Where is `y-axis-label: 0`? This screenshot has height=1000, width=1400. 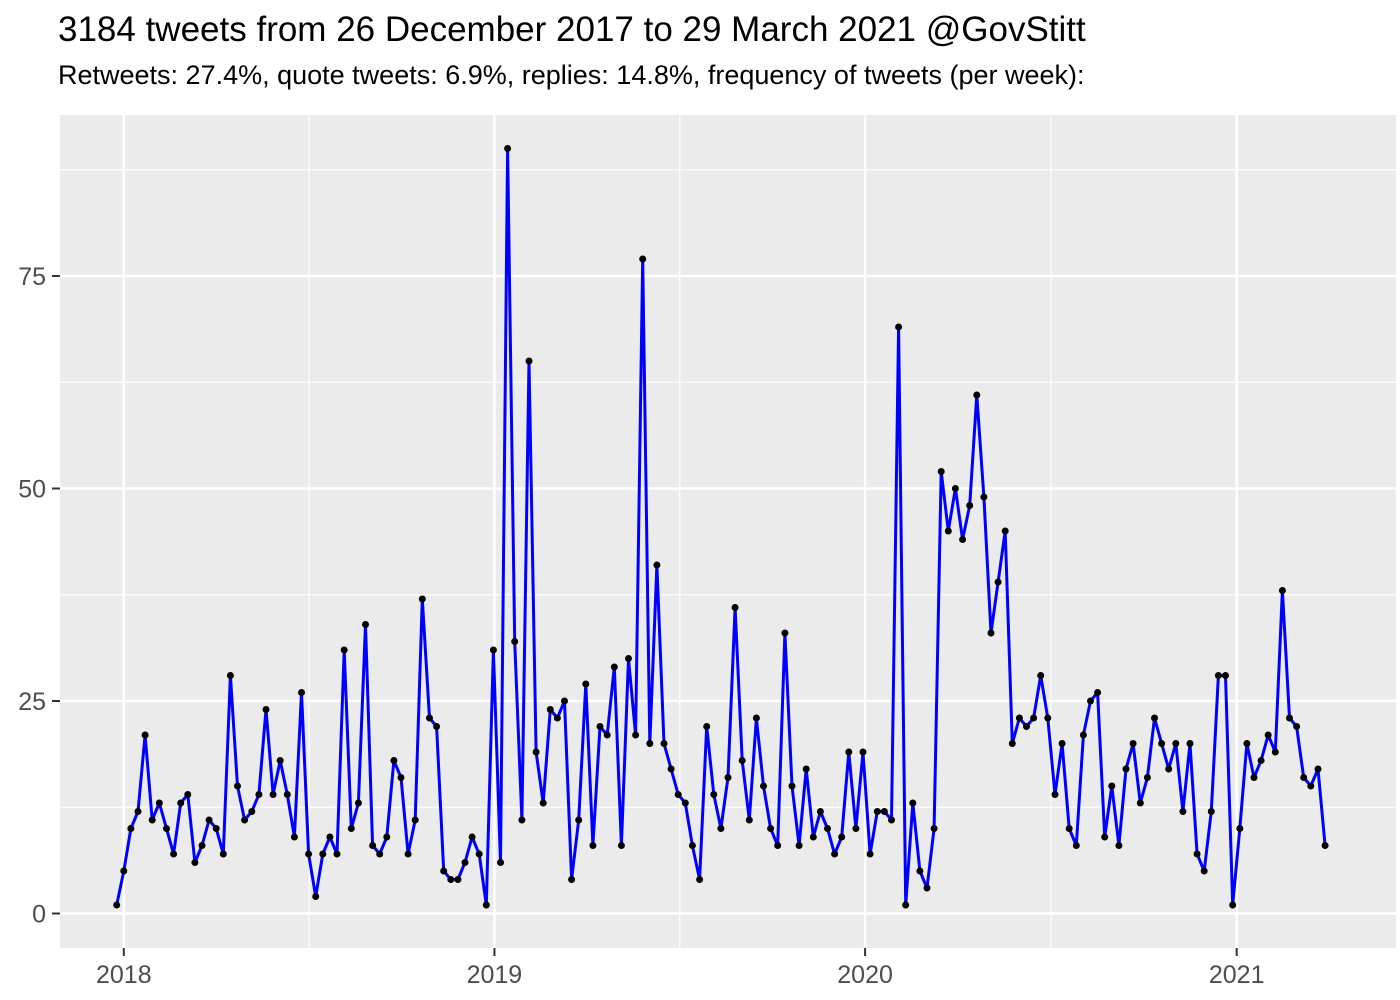 y-axis-label: 0 is located at coordinates (39, 915).